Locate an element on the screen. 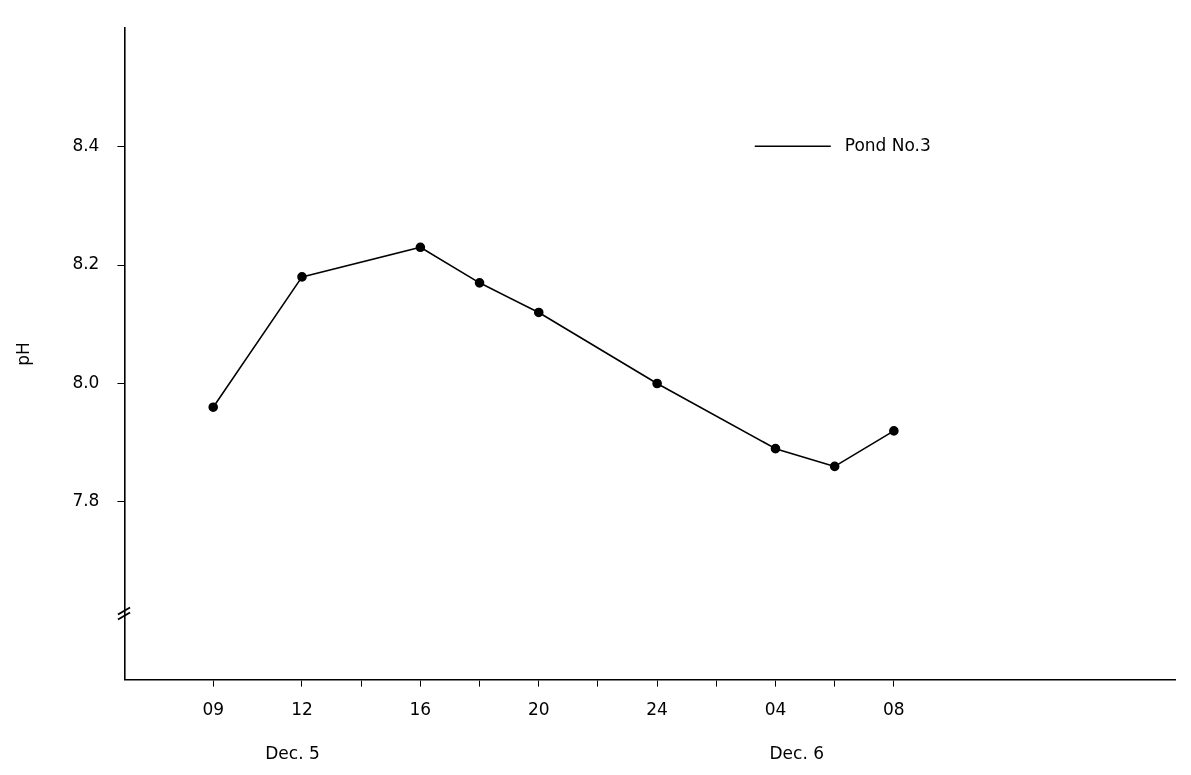  y-tick-label: 8.0 is located at coordinates (86, 381).